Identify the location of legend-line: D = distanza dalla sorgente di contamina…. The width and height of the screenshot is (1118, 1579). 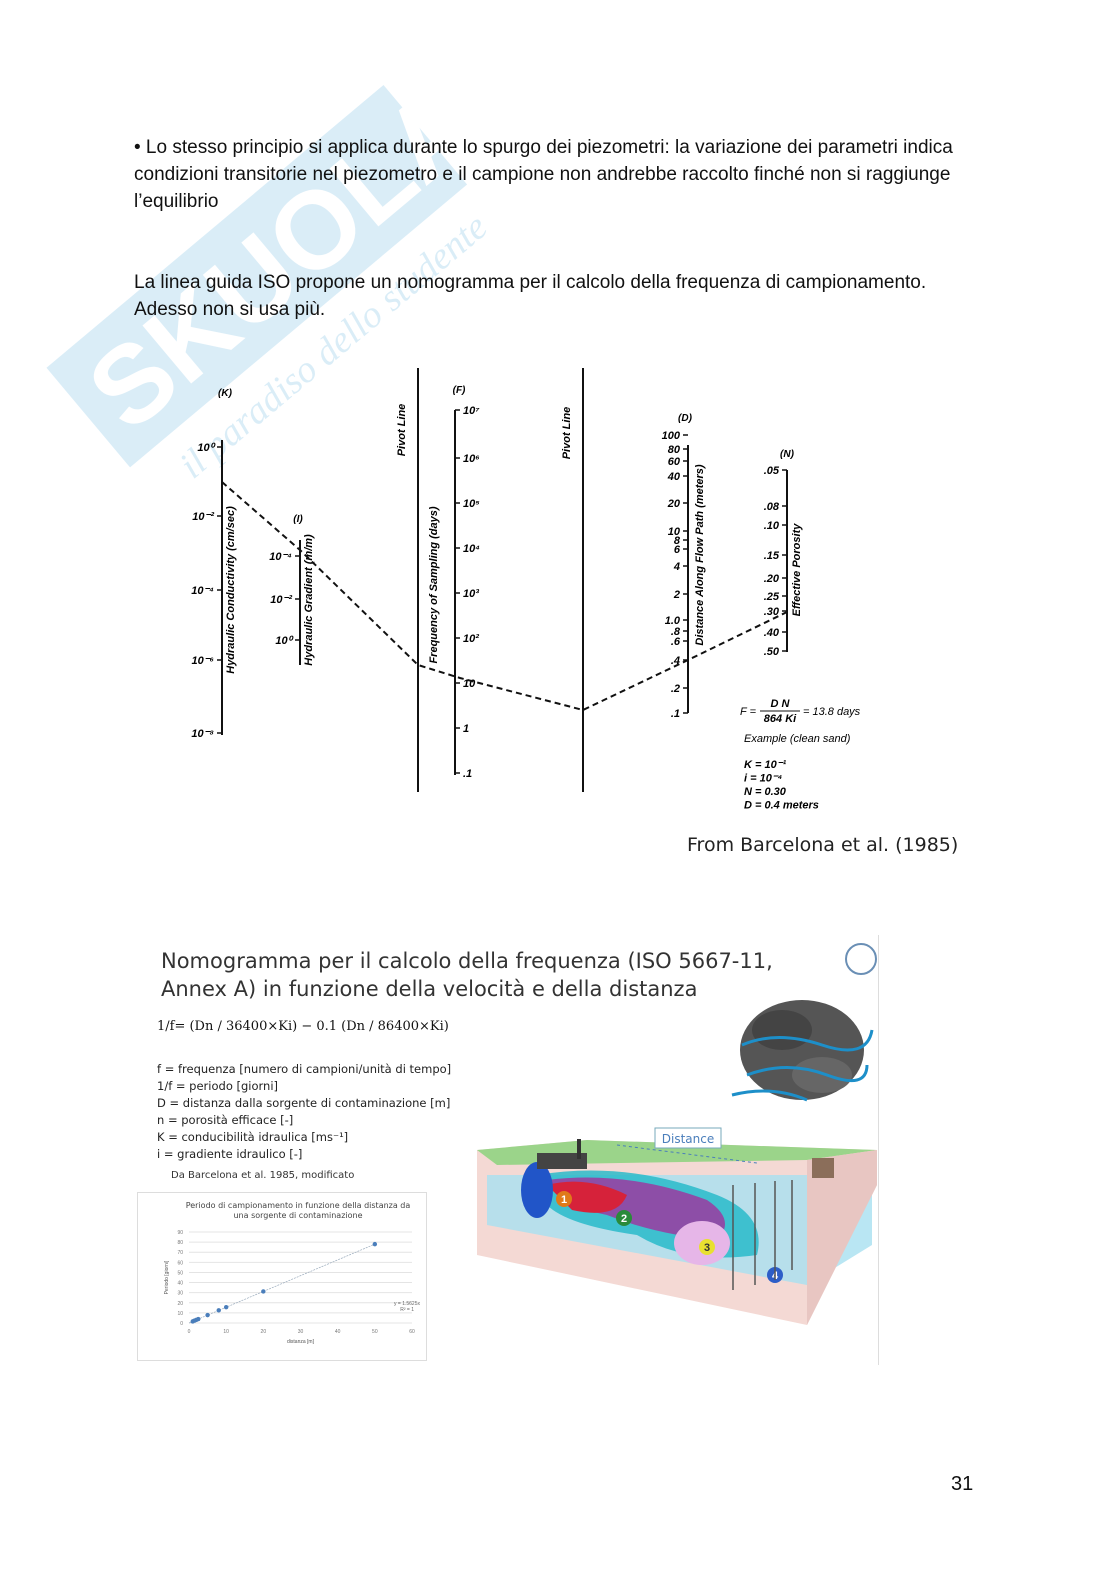
(304, 1103).